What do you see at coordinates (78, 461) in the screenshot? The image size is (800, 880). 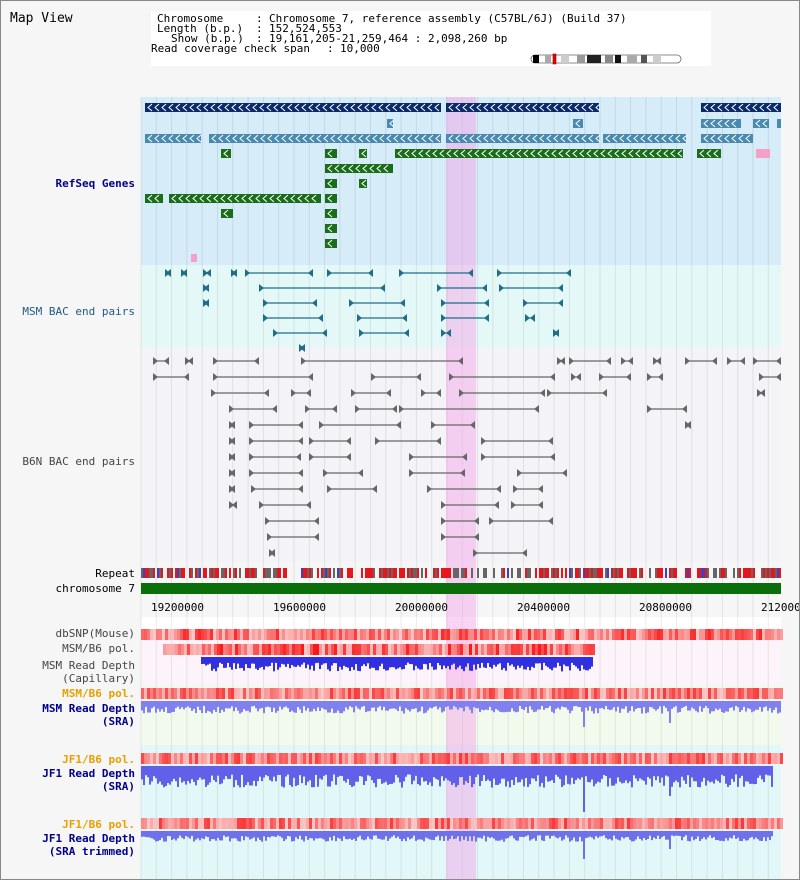 I see `b6n-bac-label: B6N BAC end pairs` at bounding box center [78, 461].